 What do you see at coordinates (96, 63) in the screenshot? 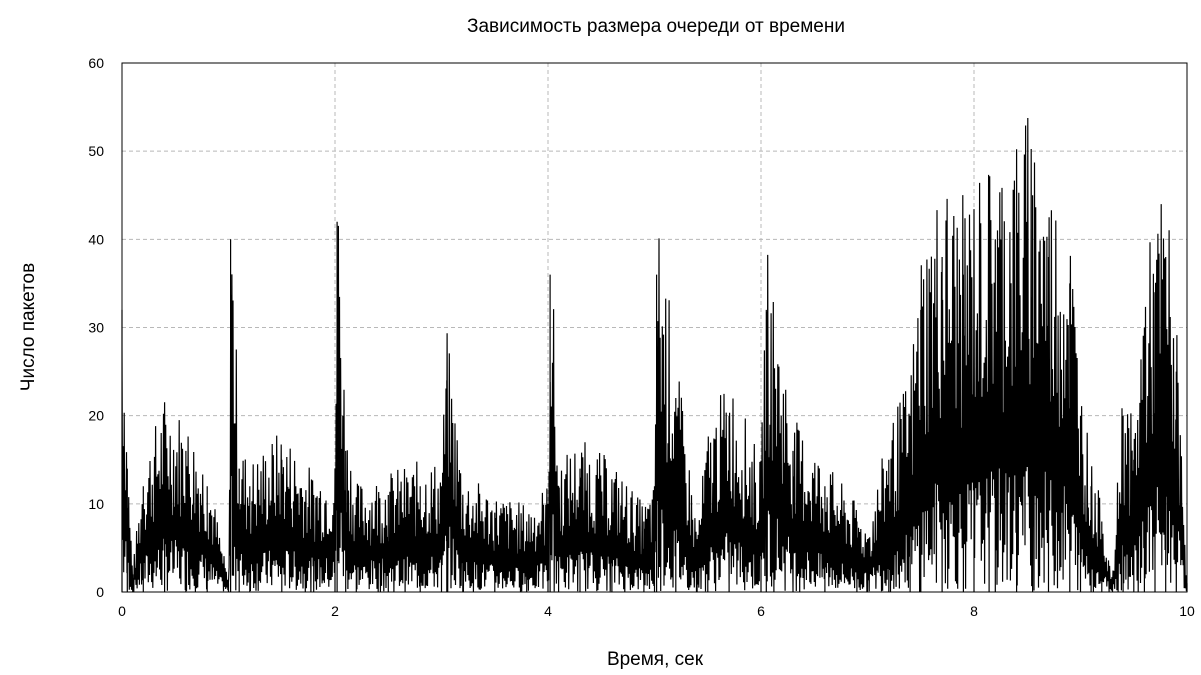
I see `y-tick-label: 60` at bounding box center [96, 63].